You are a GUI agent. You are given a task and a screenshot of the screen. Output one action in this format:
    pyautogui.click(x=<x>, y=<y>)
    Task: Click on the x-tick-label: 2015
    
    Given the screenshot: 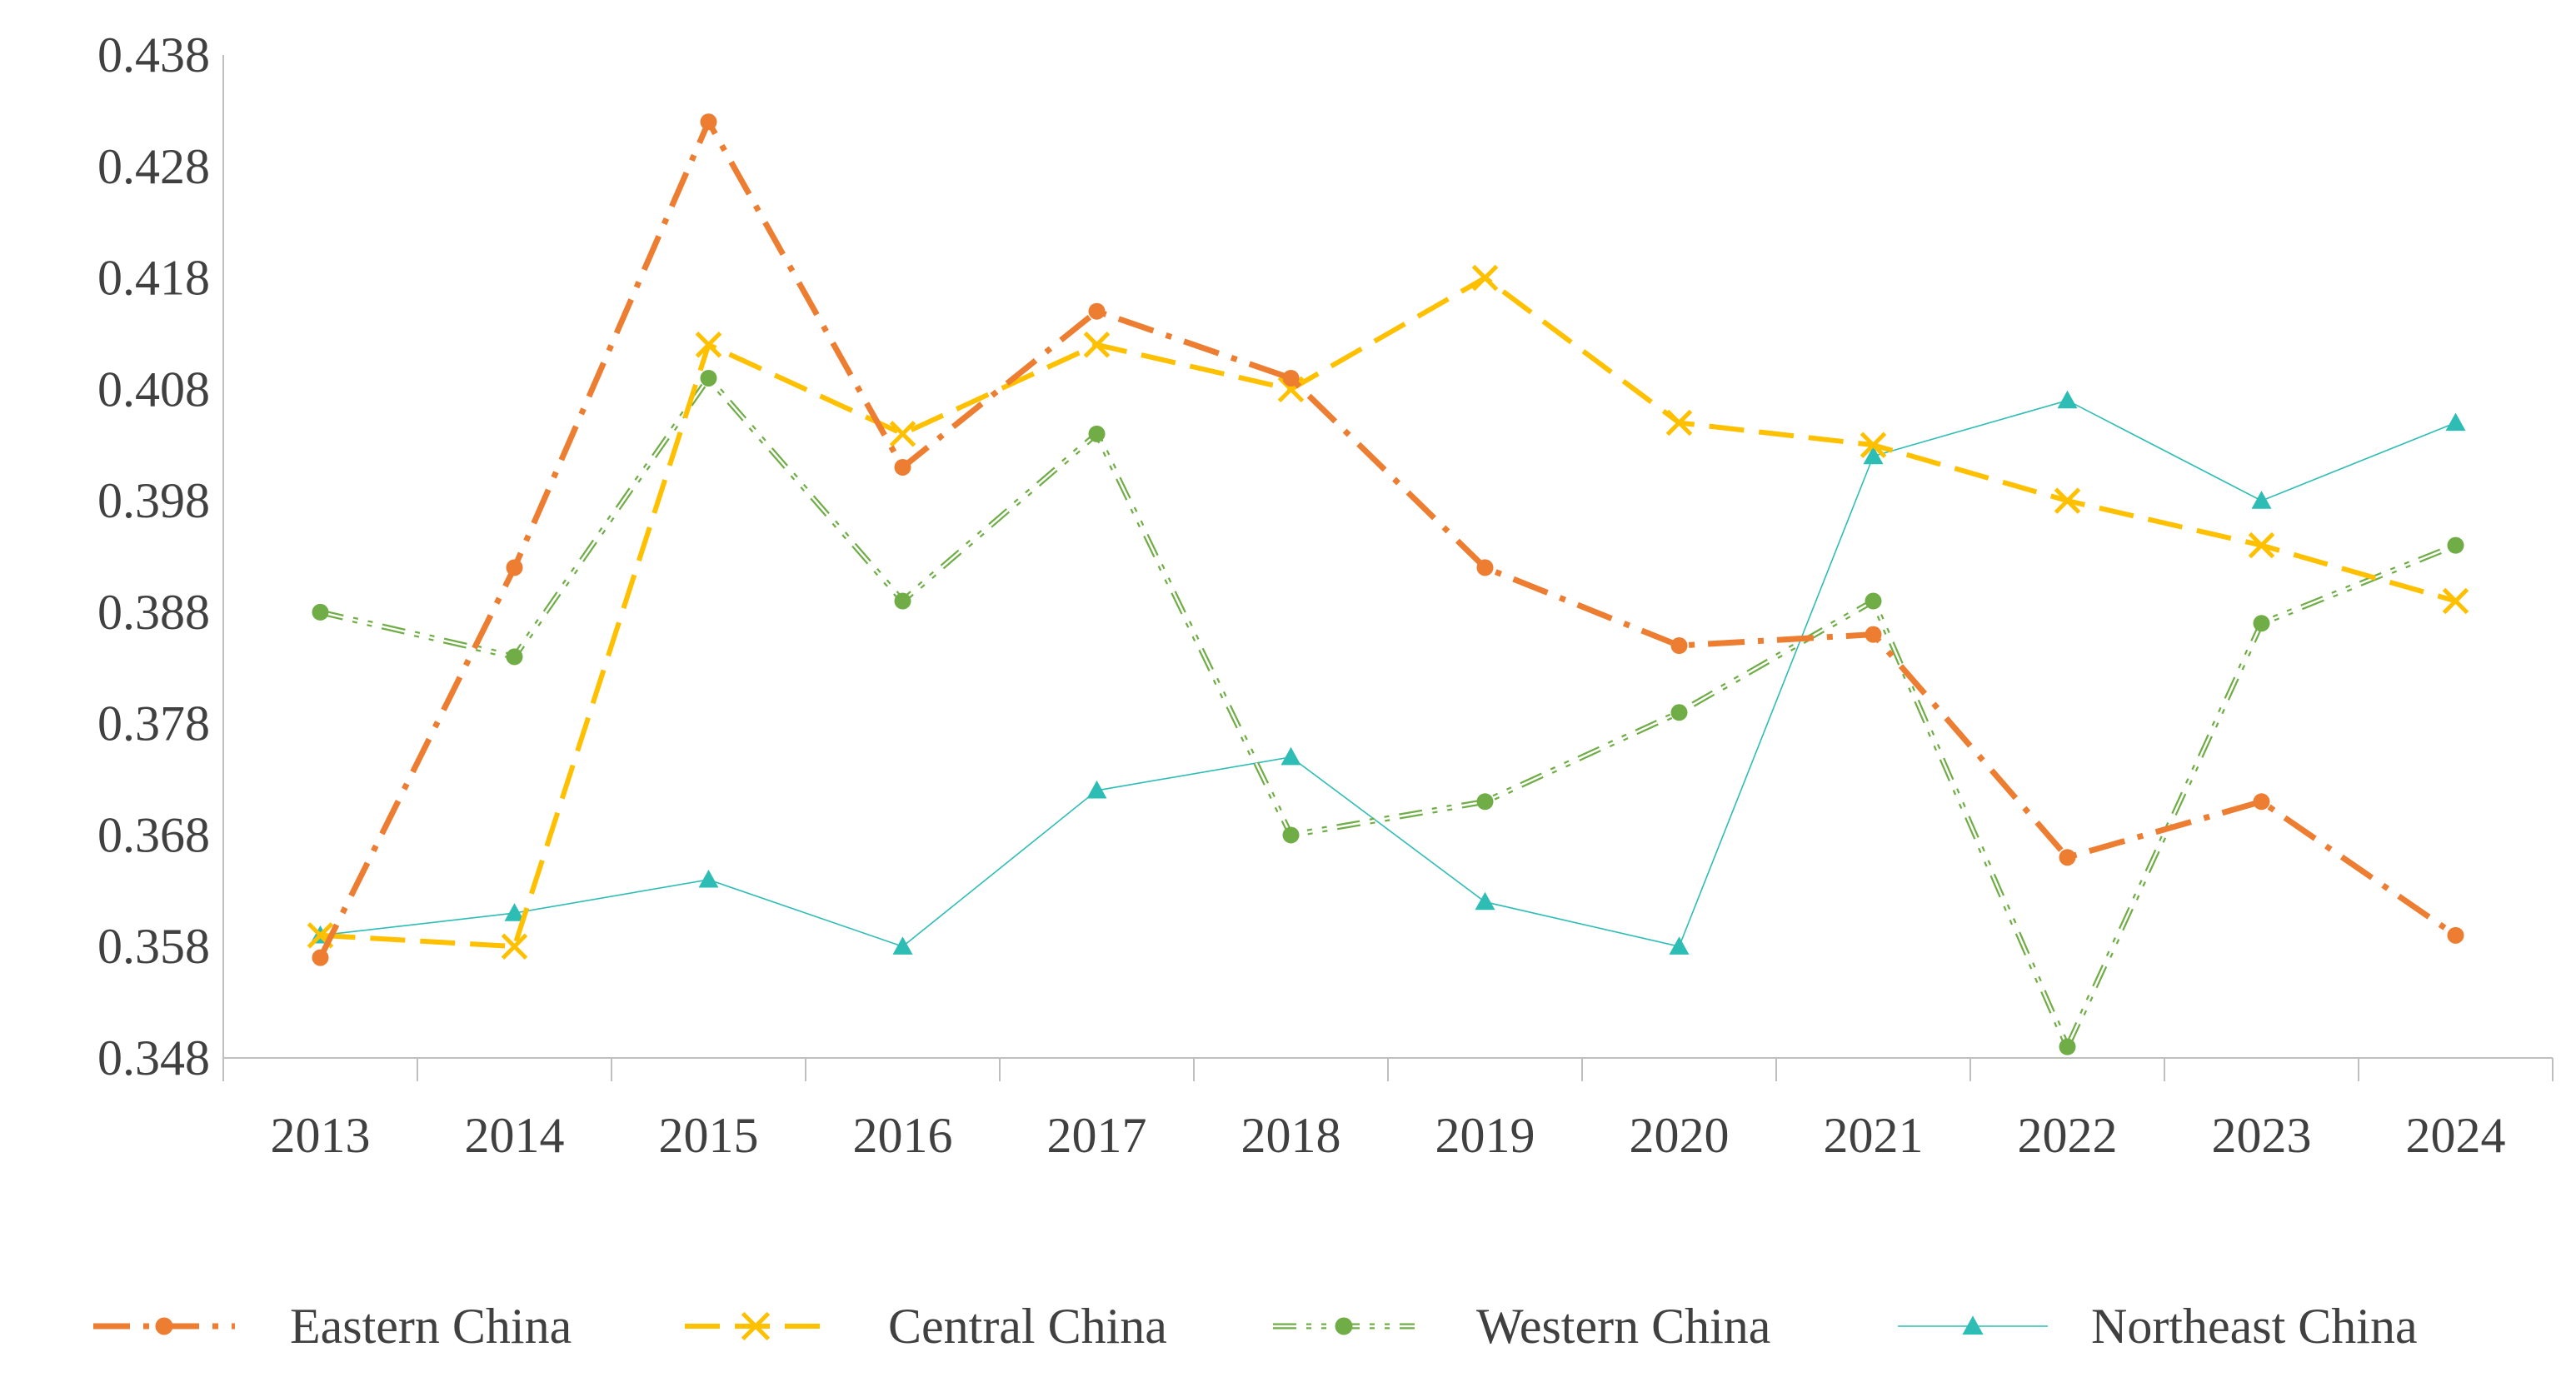 What is the action you would take?
    pyautogui.click(x=709, y=1135)
    